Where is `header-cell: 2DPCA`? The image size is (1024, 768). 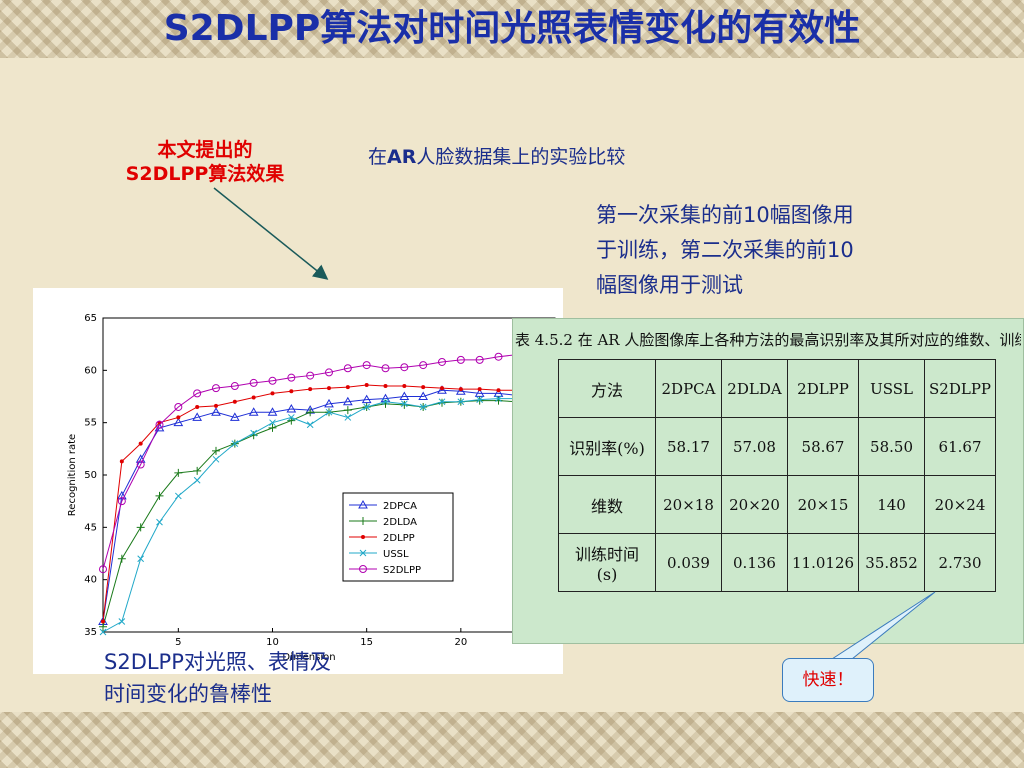 header-cell: 2DPCA is located at coordinates (688, 388).